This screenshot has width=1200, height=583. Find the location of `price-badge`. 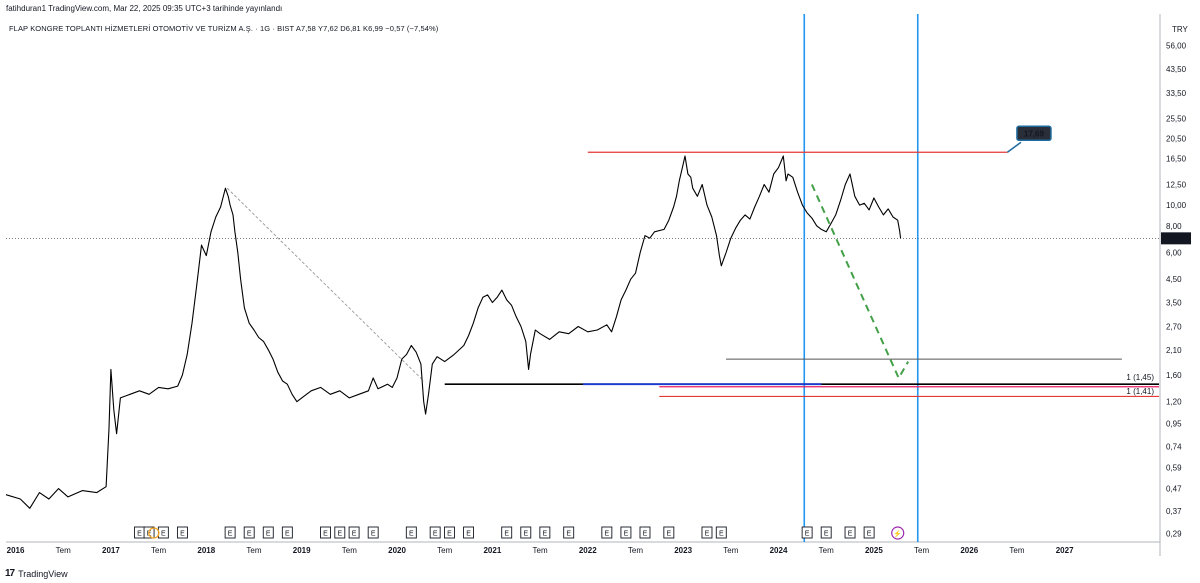

price-badge is located at coordinates (1034, 133).